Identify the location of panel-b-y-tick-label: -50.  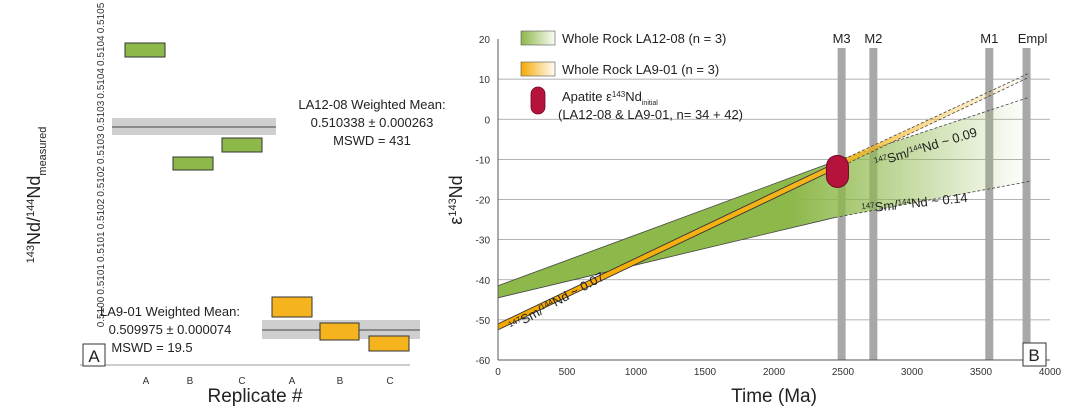
(483, 321).